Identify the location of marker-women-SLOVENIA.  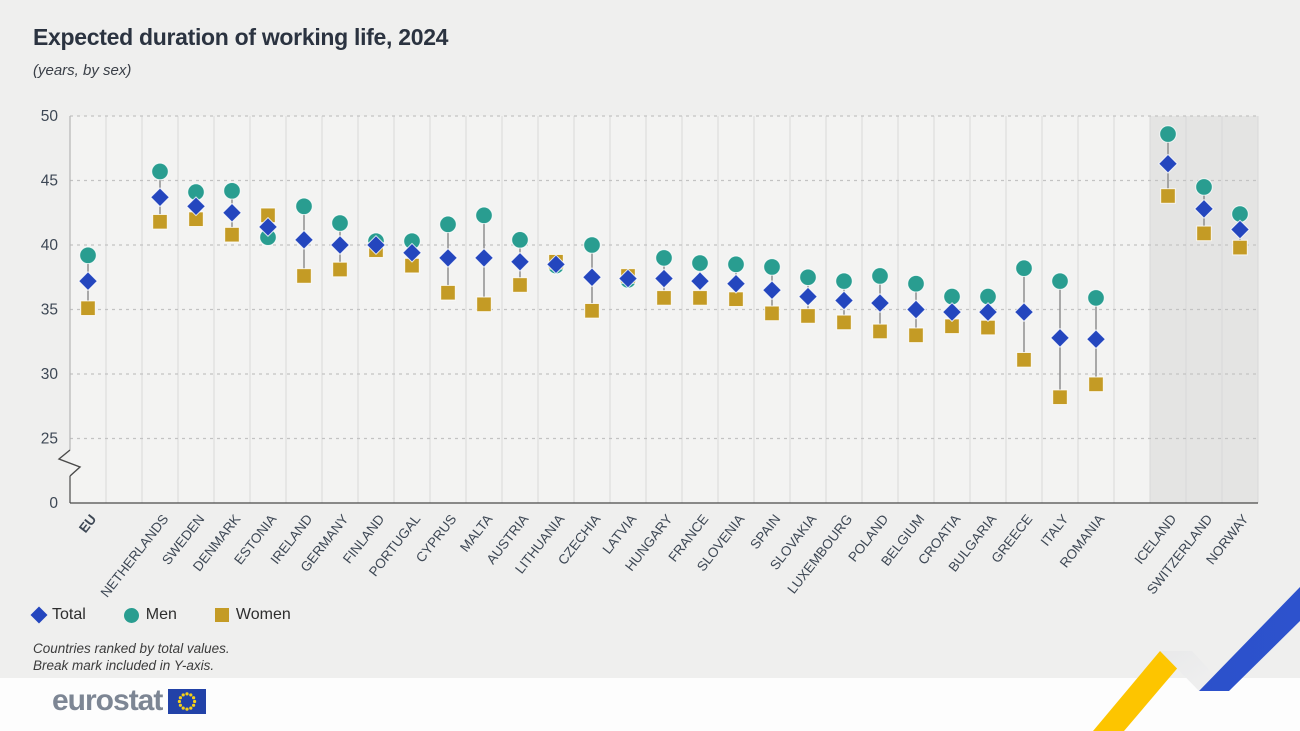
(736, 299).